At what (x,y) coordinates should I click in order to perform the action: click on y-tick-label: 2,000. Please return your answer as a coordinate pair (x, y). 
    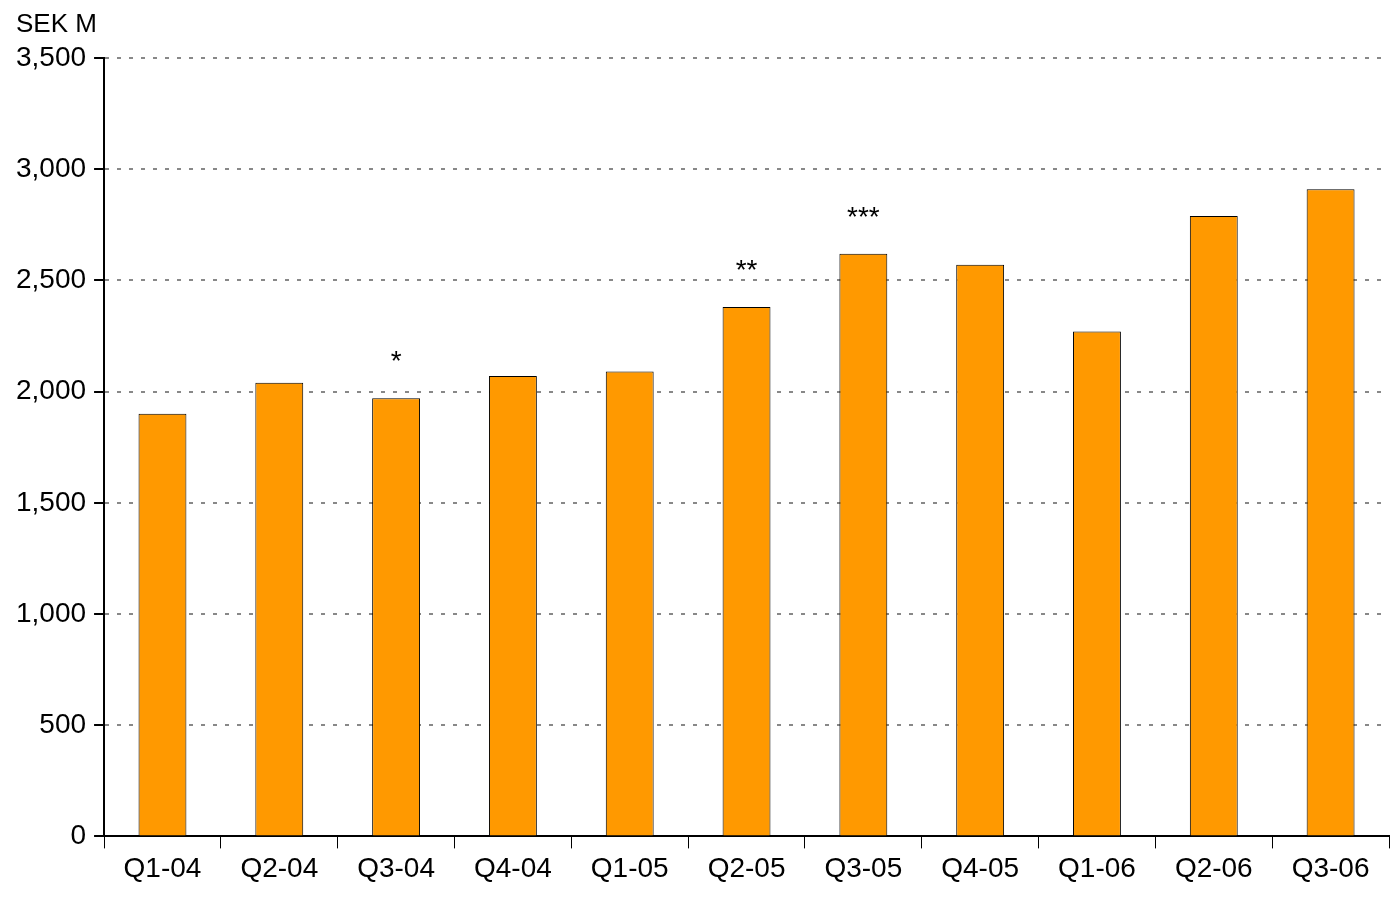
    Looking at the image, I should click on (51, 390).